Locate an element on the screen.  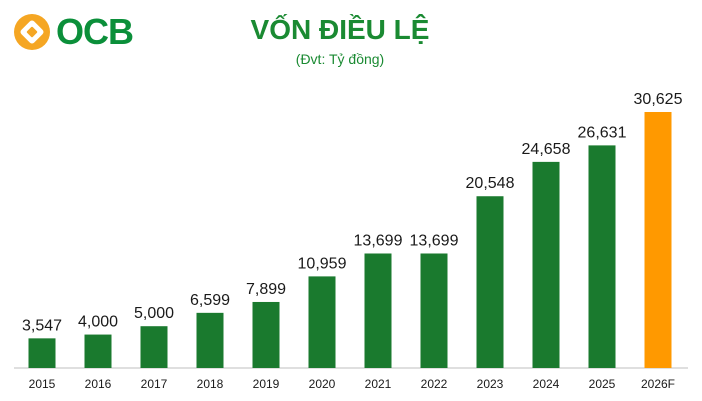
ocb-logo-text: OCB is located at coordinates (95, 31).